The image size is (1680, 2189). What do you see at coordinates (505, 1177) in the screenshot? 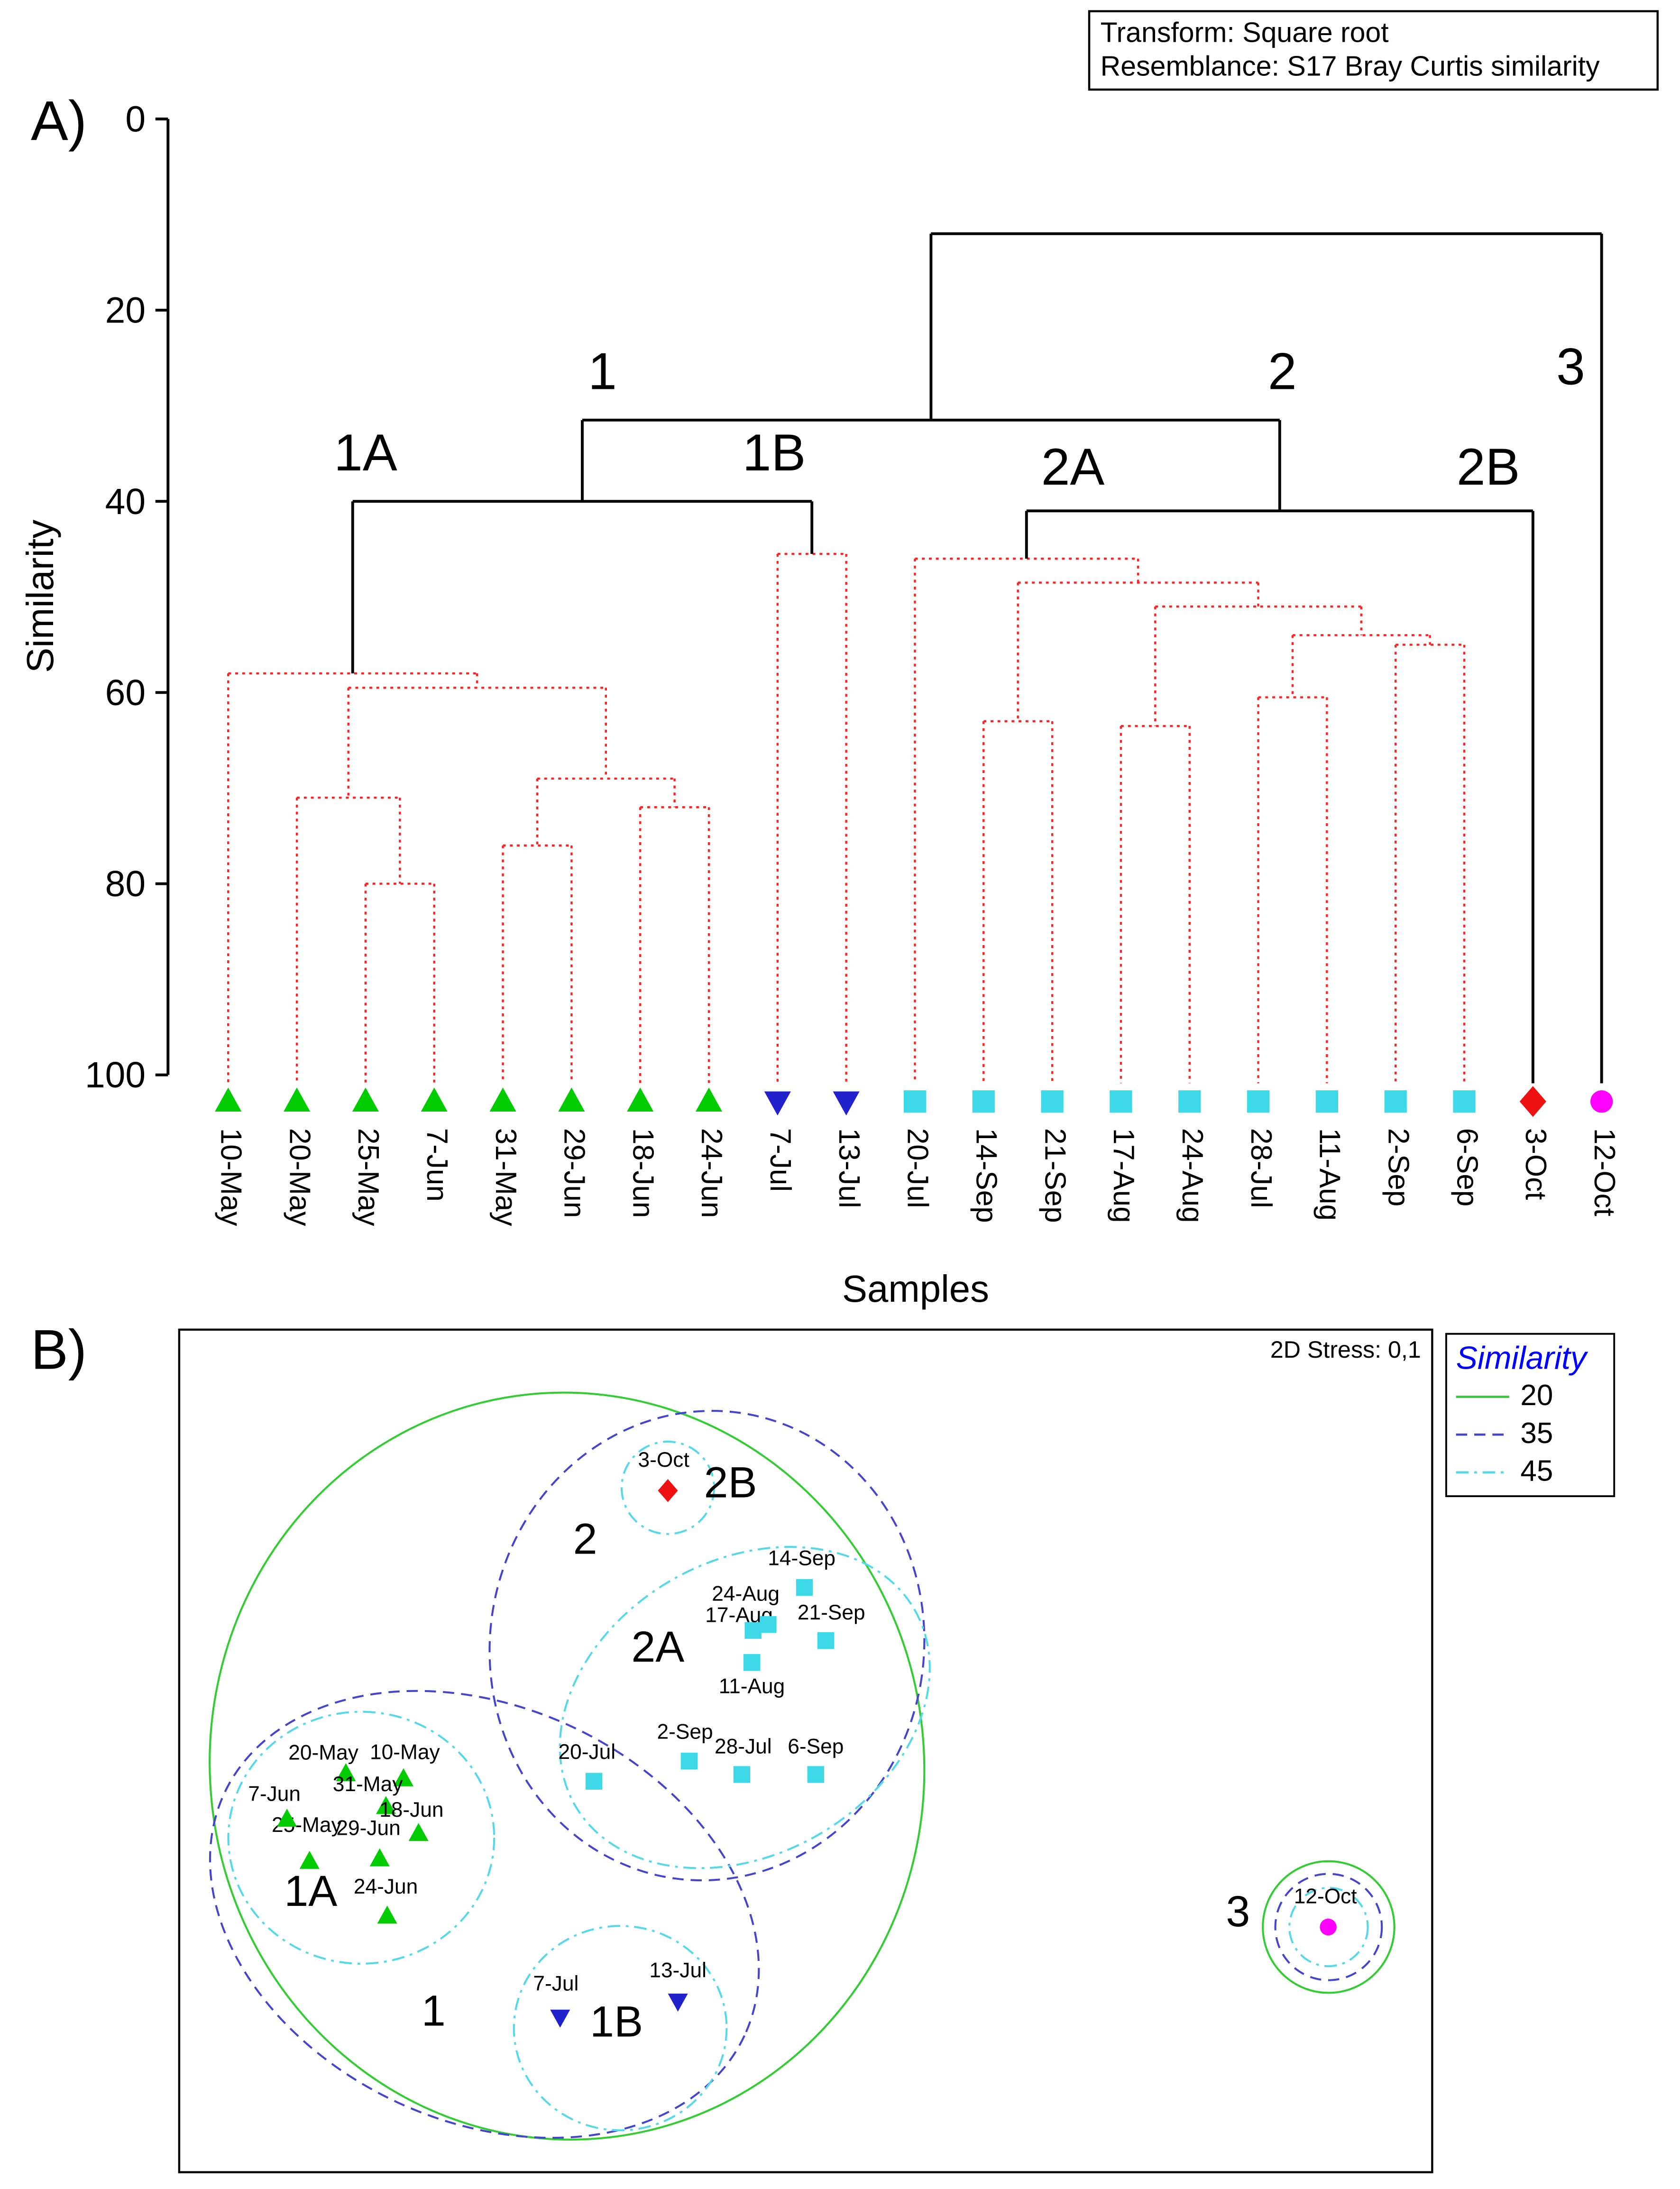
I see `sample-label: 31-May` at bounding box center [505, 1177].